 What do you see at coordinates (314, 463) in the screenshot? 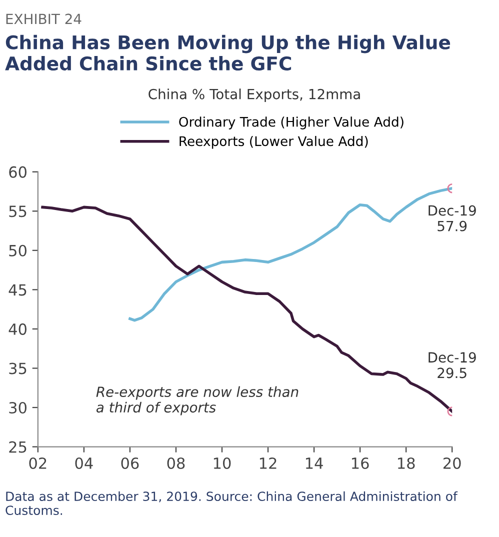
I see `x-tick-label: 14` at bounding box center [314, 463].